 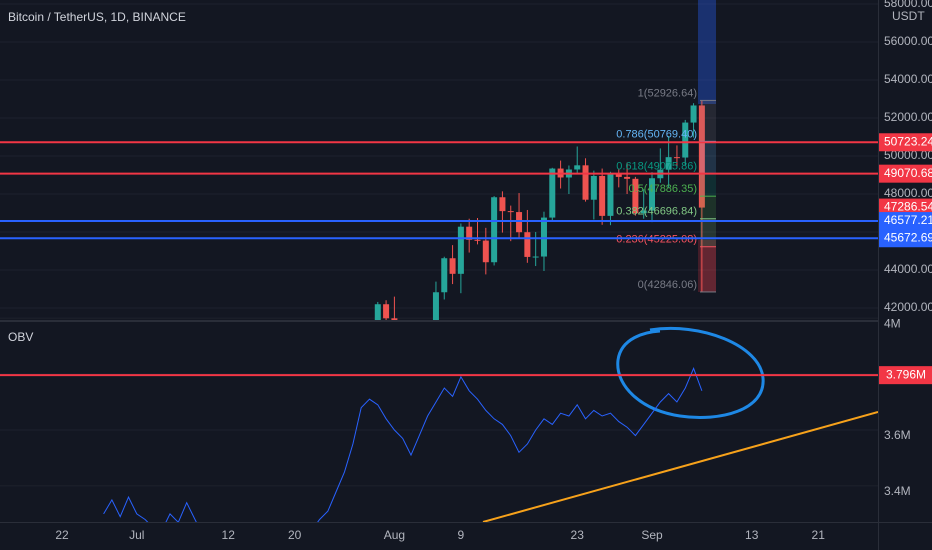 What do you see at coordinates (394, 535) in the screenshot?
I see `x-tick-label: Aug` at bounding box center [394, 535].